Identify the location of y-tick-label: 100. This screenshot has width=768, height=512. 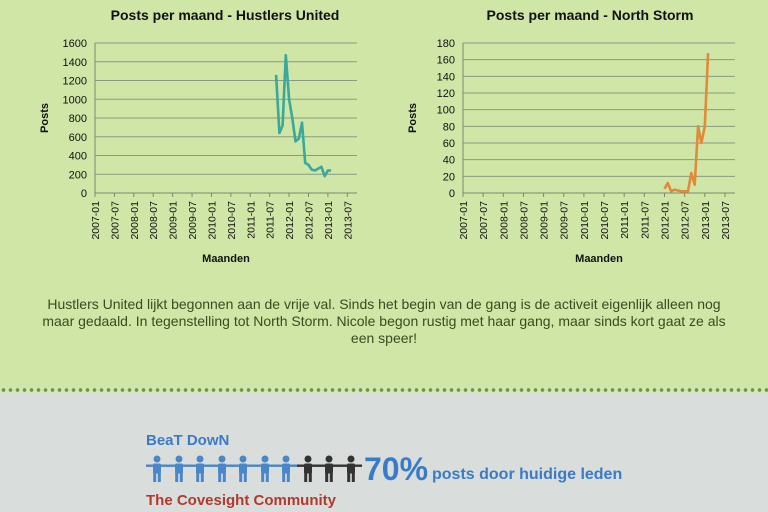
(446, 111).